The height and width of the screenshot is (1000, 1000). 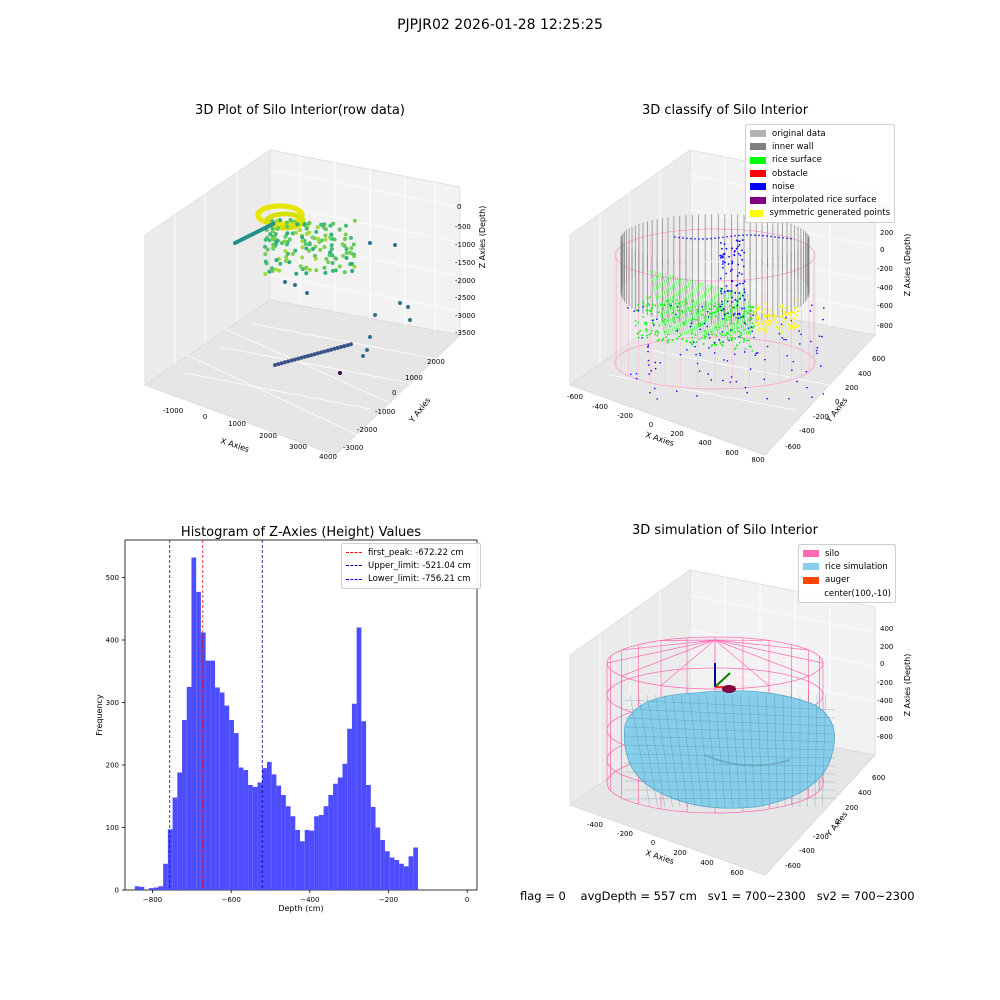 I want to click on sv1-text: sv1 = 700~2300, so click(x=756, y=896).